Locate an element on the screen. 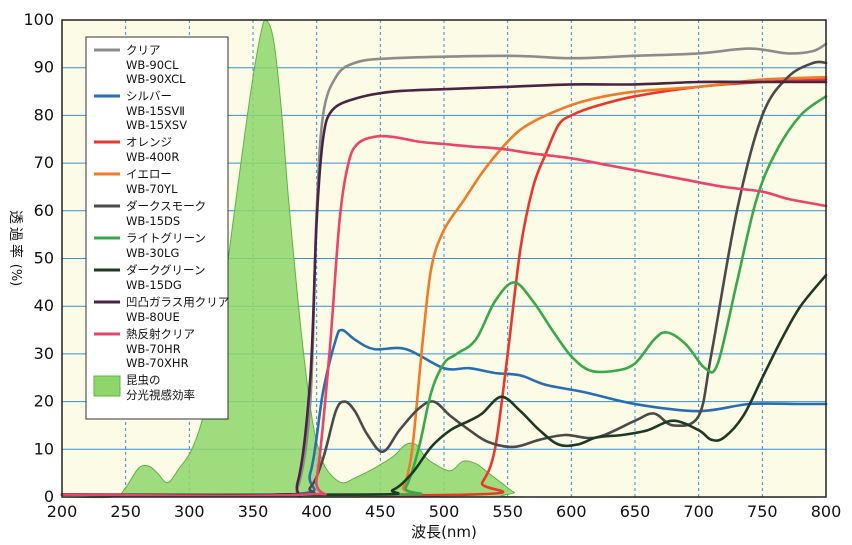  y-tick-label: 80 is located at coordinates (44, 114).